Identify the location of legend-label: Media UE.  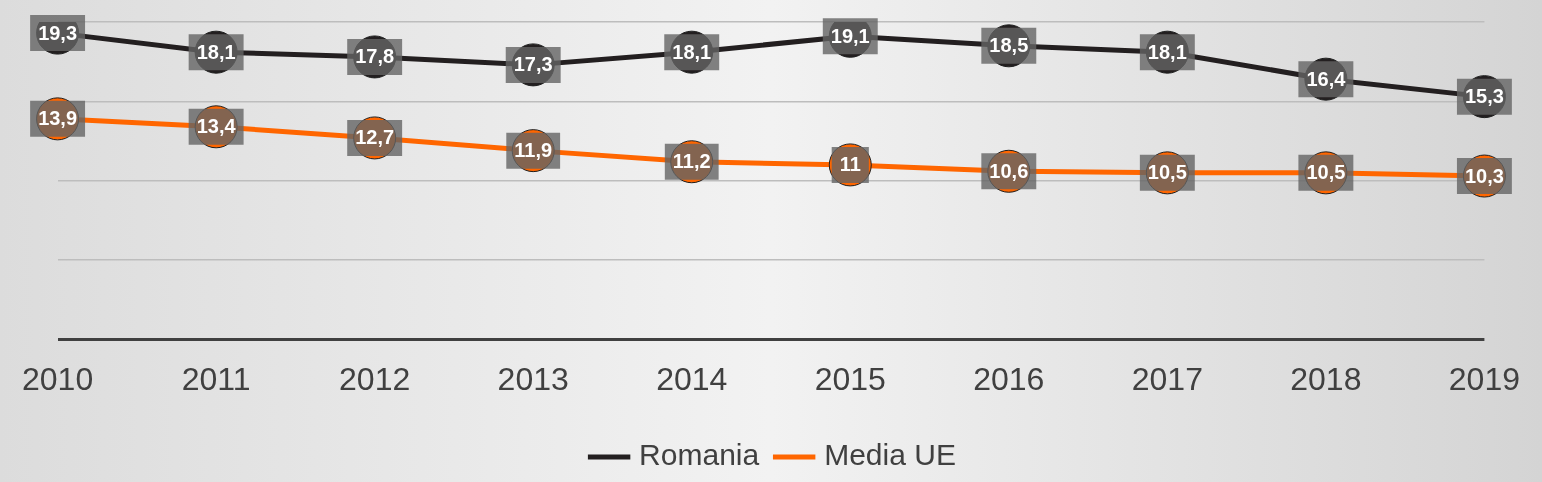
(890, 455).